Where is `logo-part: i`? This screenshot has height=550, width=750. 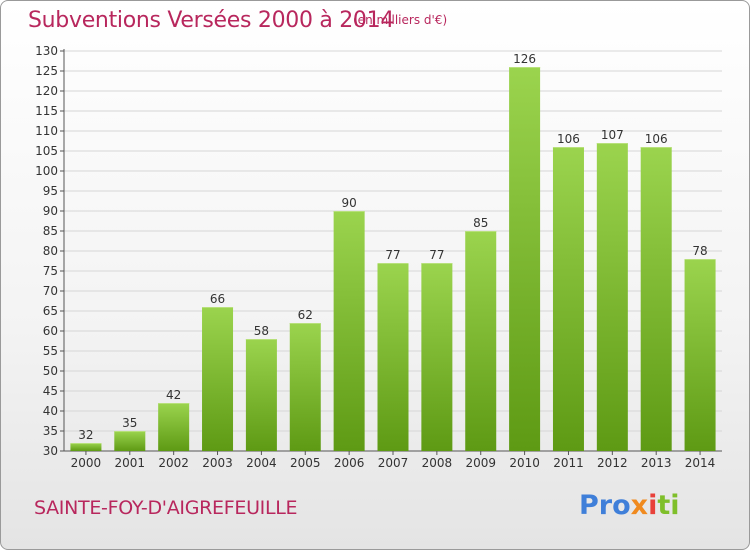
logo-part: i is located at coordinates (653, 505).